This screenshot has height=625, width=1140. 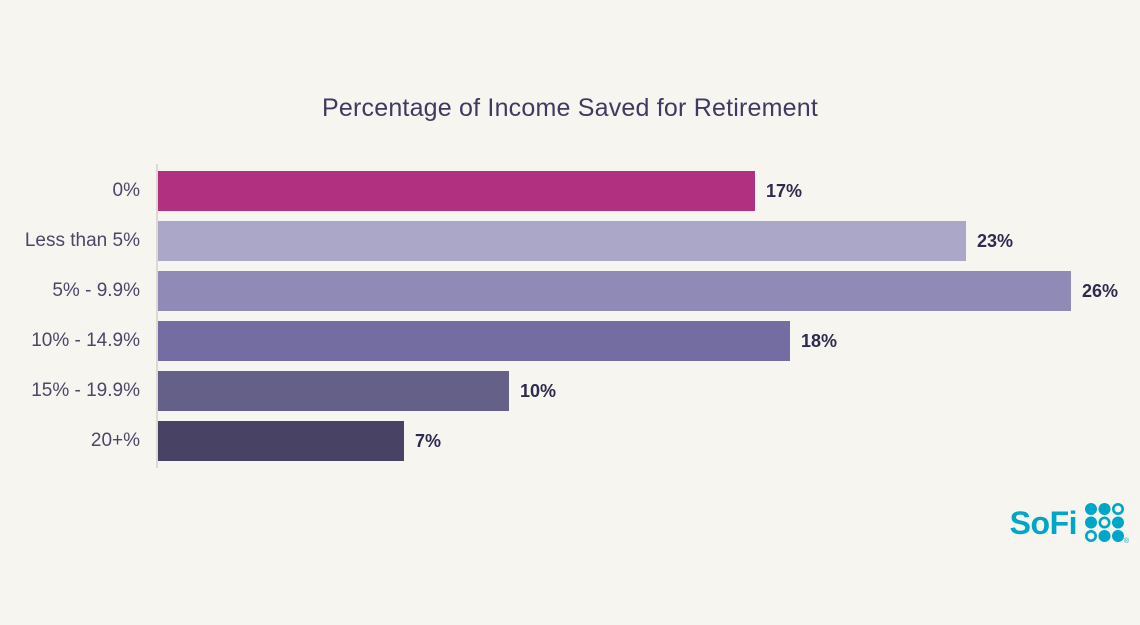 What do you see at coordinates (126, 190) in the screenshot?
I see `category-label: 0%` at bounding box center [126, 190].